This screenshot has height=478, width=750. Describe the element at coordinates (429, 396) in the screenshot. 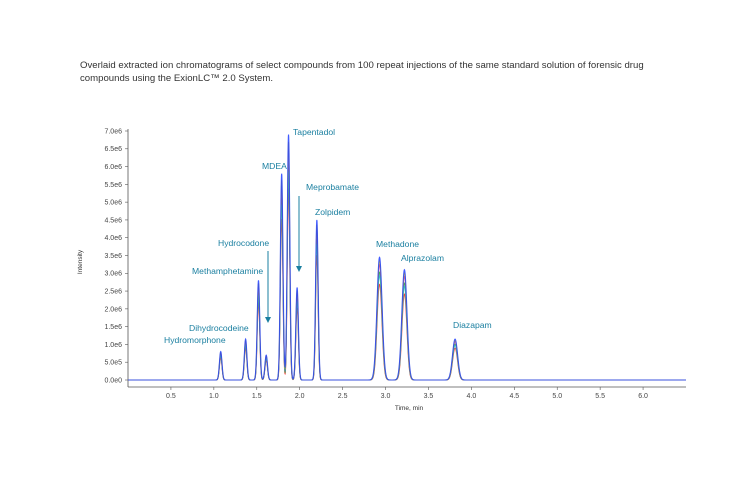

I see `x-tick-label: 3.5` at that location.